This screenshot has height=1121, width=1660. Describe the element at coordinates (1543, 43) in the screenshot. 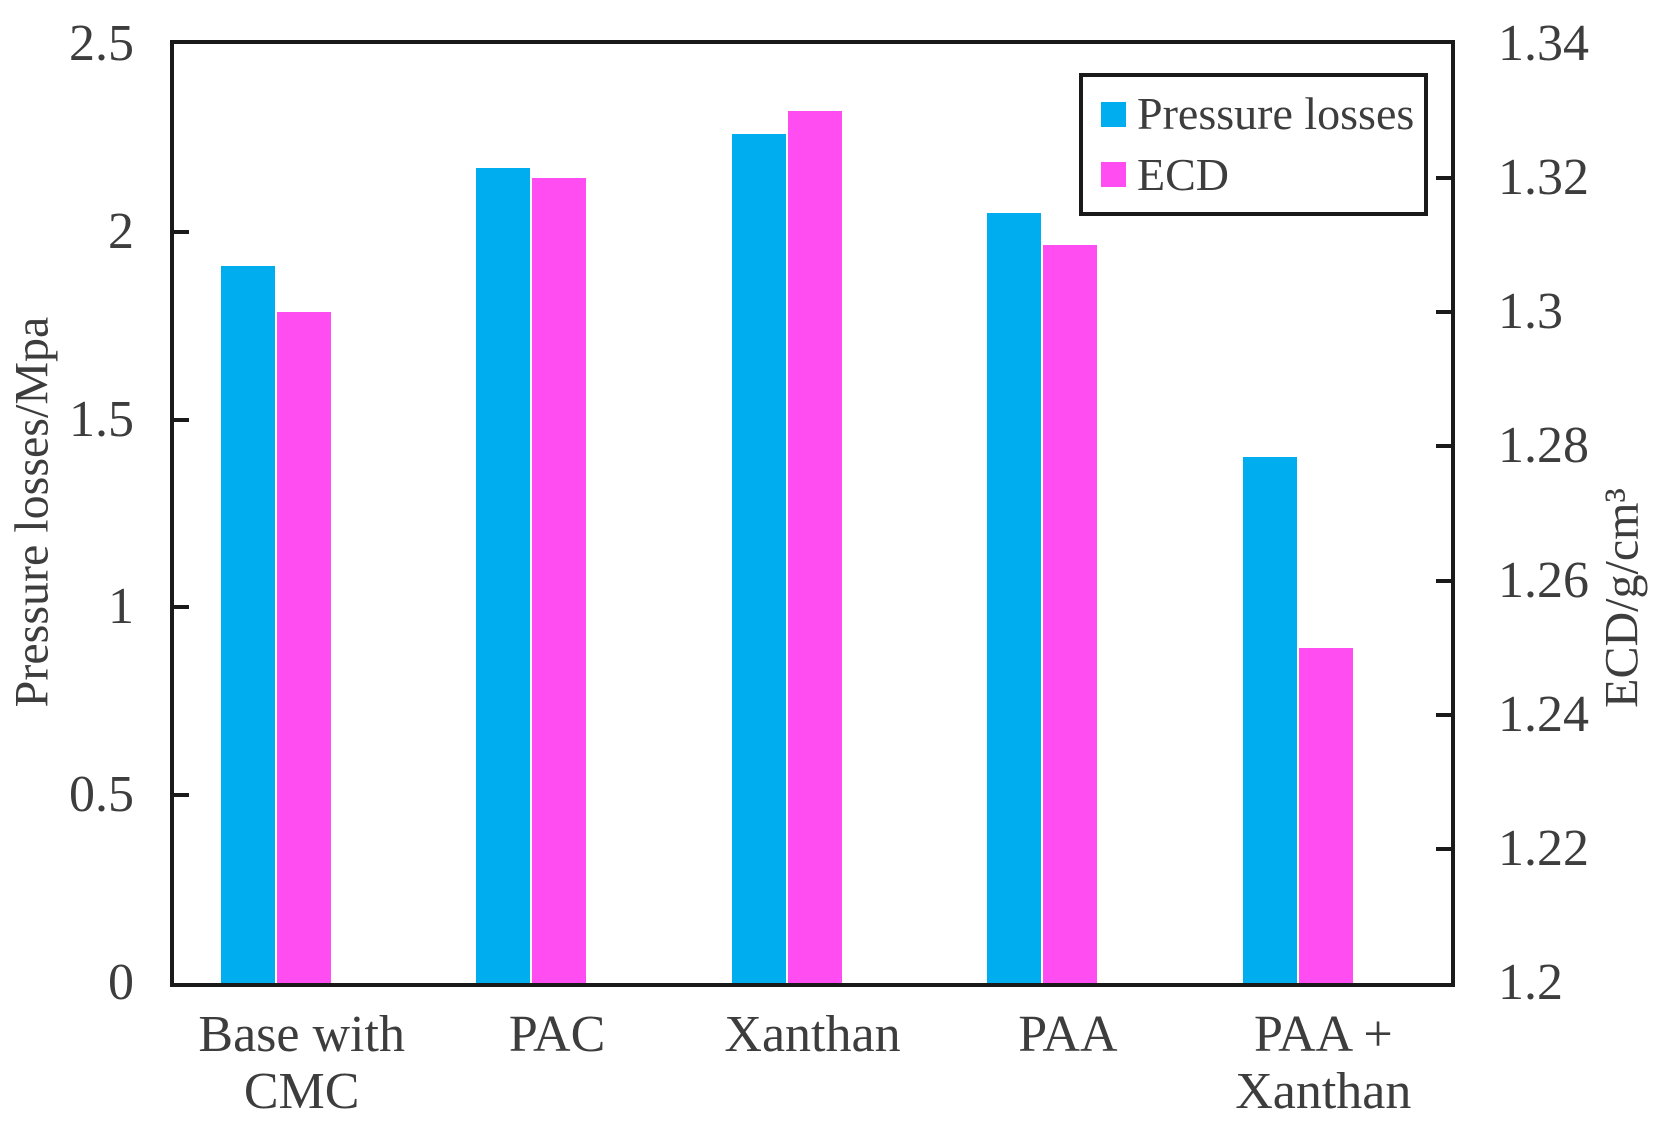

I see `right-axis-tick-label: 1.34` at that location.